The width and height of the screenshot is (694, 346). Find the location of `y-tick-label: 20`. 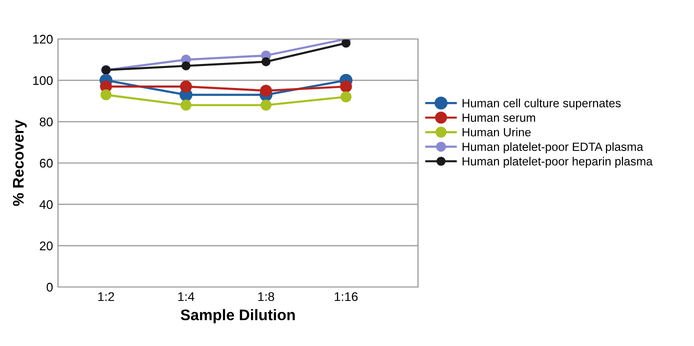

y-tick-label: 20 is located at coordinates (46, 245).